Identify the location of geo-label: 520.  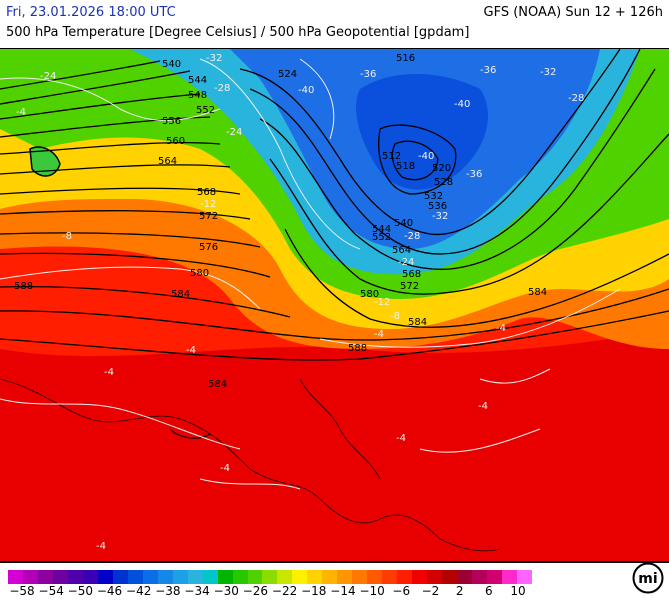
(441, 168).